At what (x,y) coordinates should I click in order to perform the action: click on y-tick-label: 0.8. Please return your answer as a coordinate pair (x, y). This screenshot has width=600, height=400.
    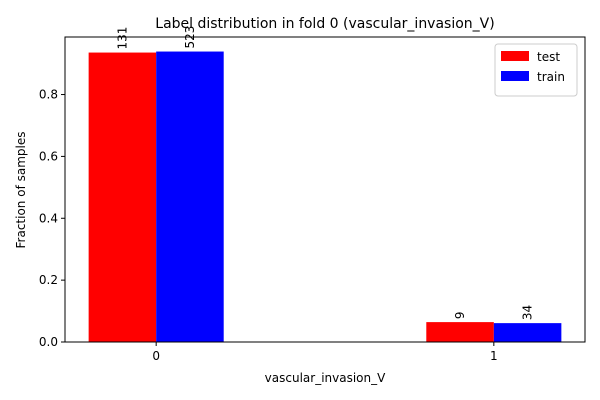
    Looking at the image, I should click on (48, 95).